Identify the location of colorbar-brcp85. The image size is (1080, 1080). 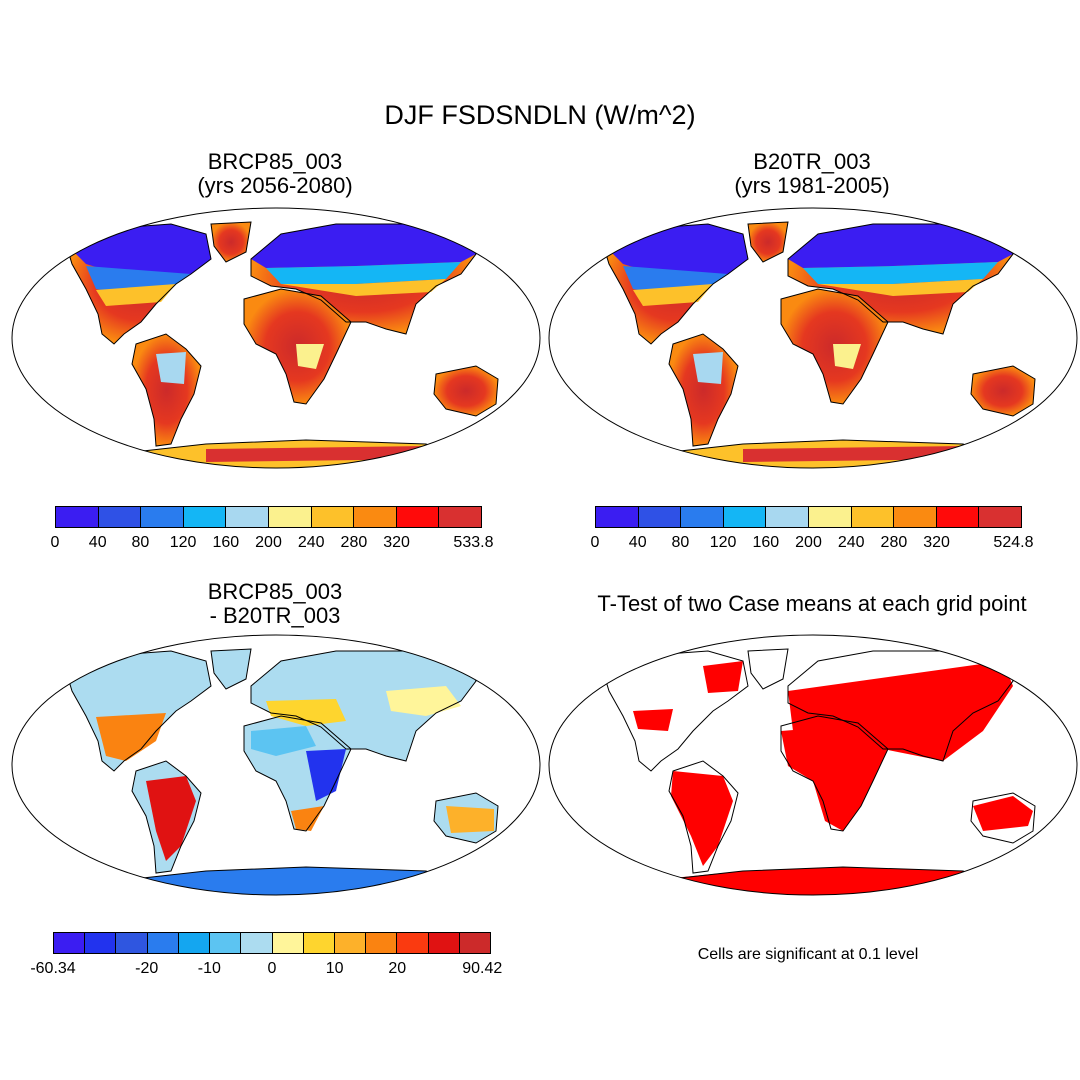
(268, 517).